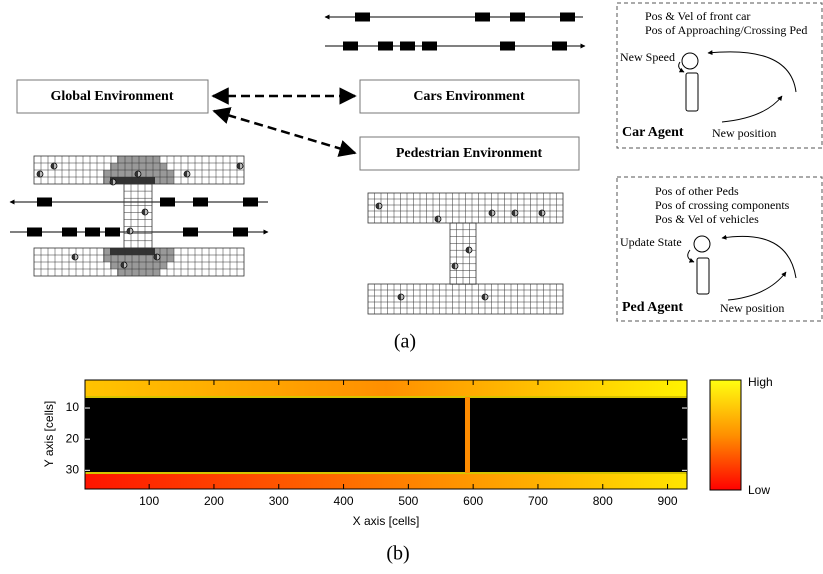  I want to click on ped-output: New position, so click(752, 308).